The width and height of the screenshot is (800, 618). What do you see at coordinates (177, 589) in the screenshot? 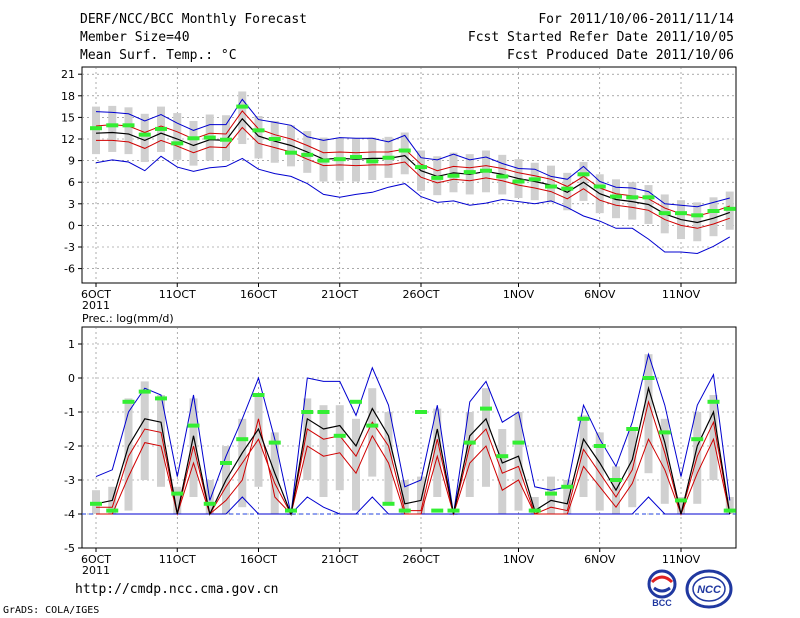
I see `source-url: http://cmdp.ncc.cma.gov.cn` at bounding box center [177, 589].